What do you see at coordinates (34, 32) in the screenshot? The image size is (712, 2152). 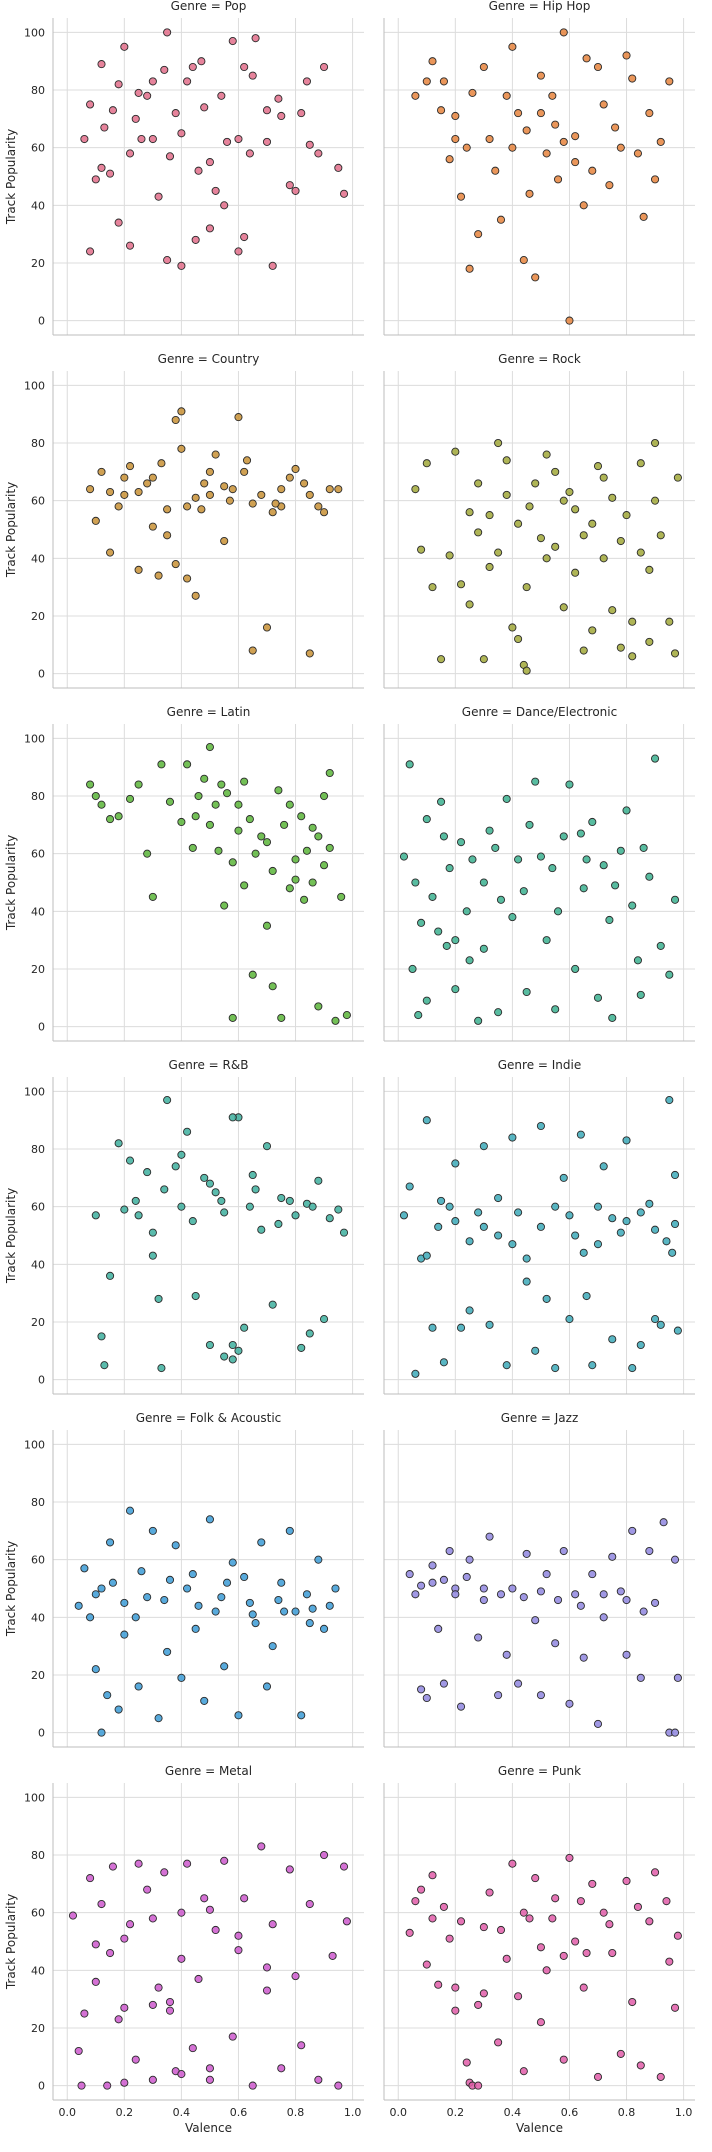 I see `y-tick-label: 100` at bounding box center [34, 32].